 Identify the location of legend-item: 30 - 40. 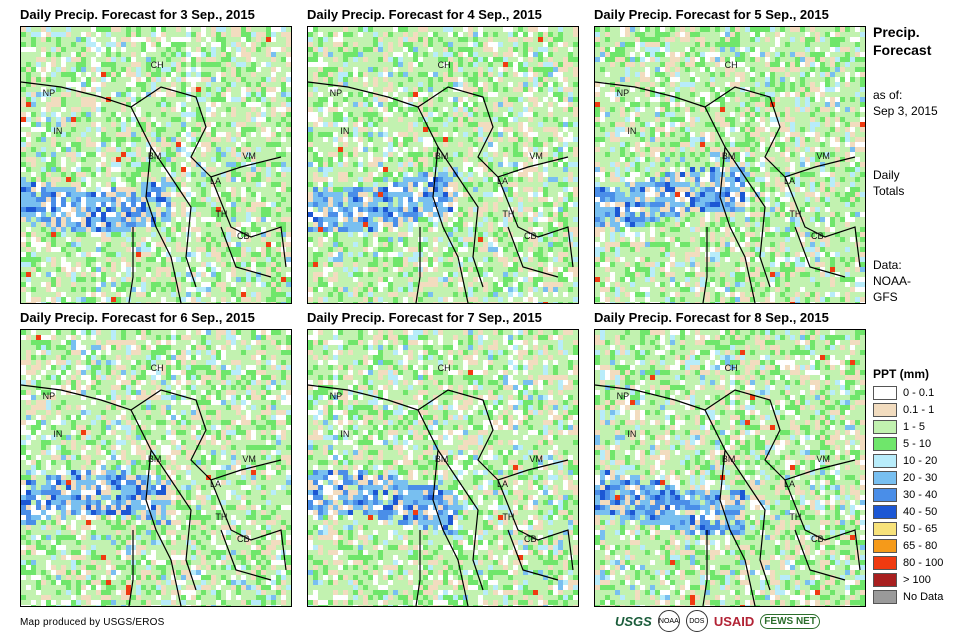
(908, 494).